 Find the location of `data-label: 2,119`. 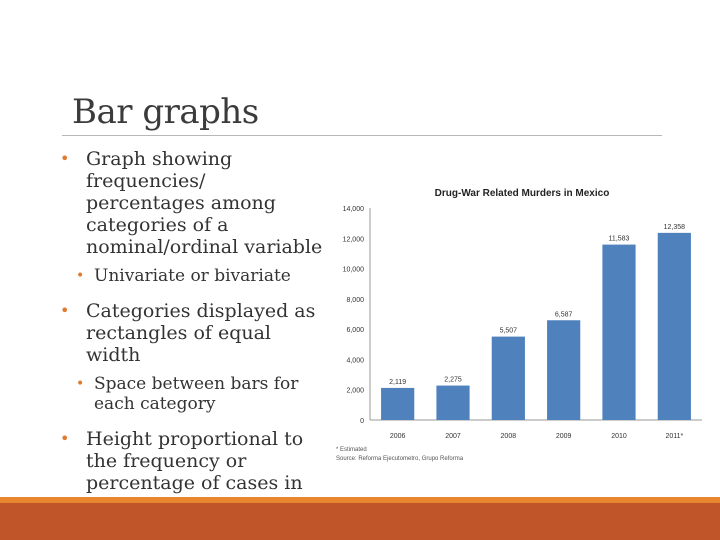

data-label: 2,119 is located at coordinates (397, 382).